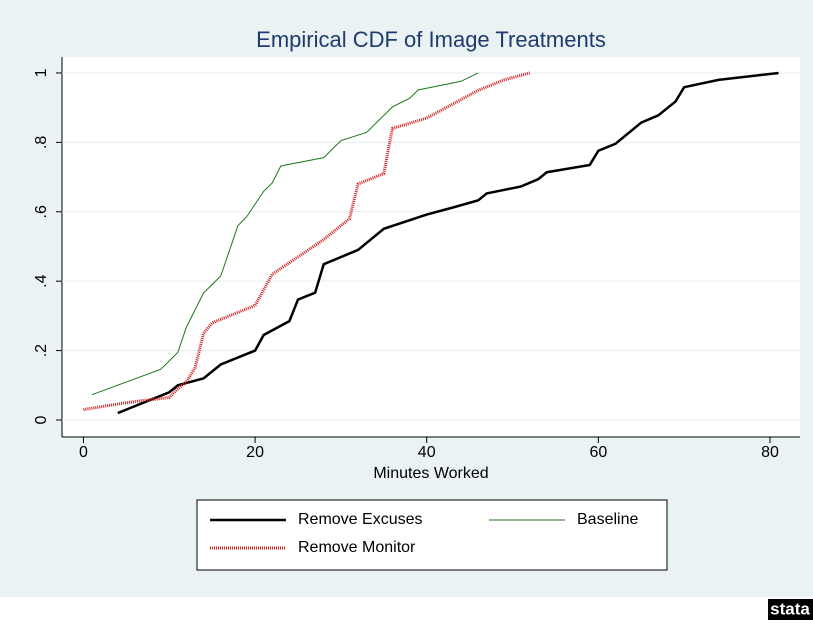 This screenshot has height=627, width=813. What do you see at coordinates (41, 280) in the screenshot?
I see `y-tick-label: .4` at bounding box center [41, 280].